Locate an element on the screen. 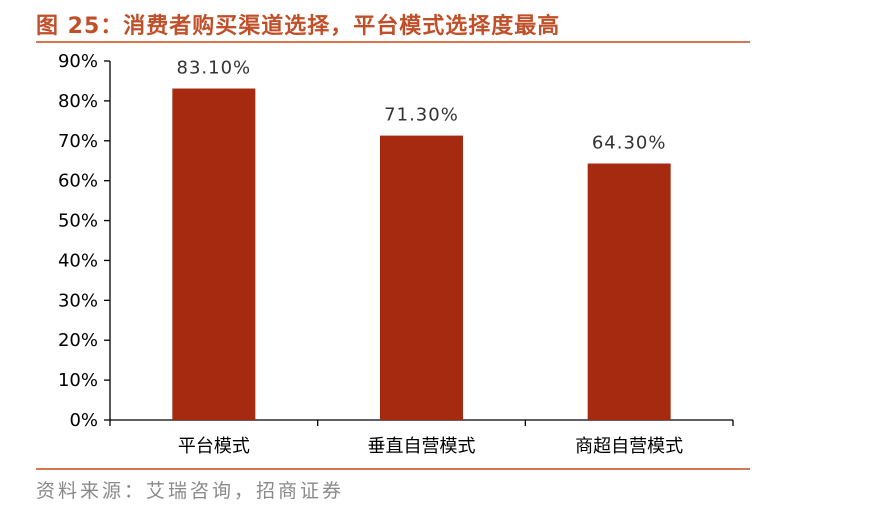  y-tick-label: 50% is located at coordinates (78, 221).